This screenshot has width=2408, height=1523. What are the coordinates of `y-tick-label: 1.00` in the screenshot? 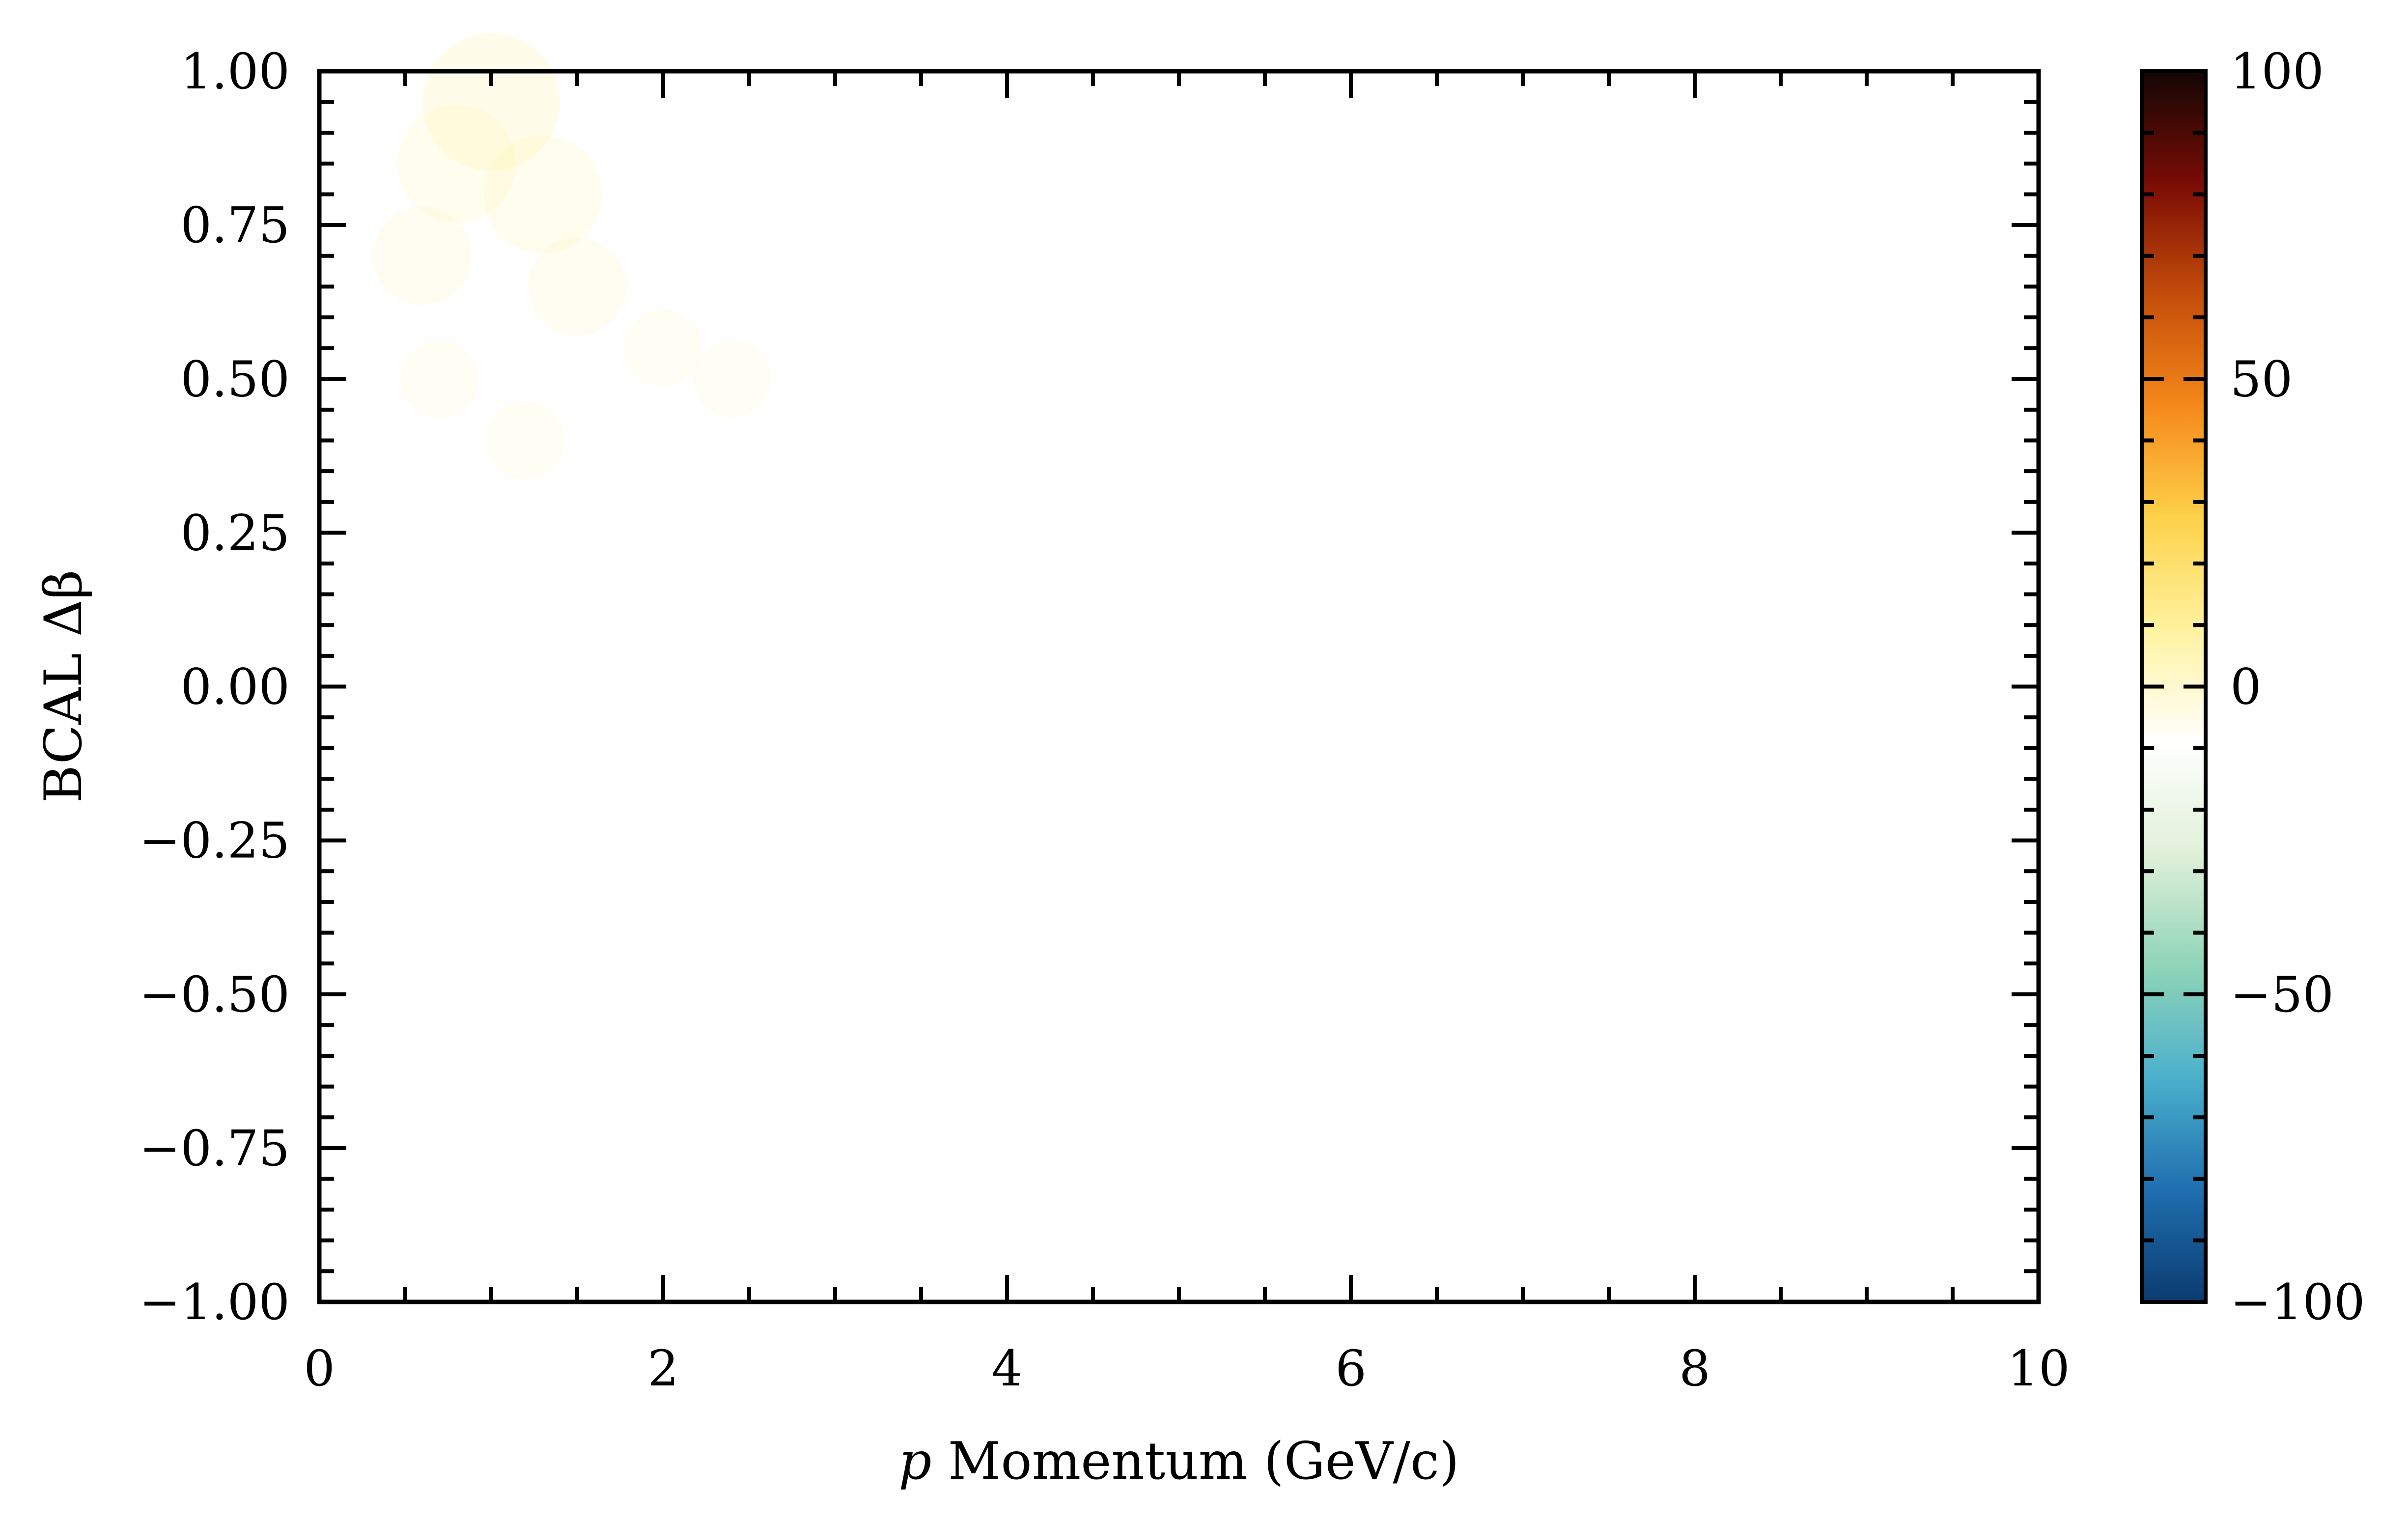 It's located at (235, 71).